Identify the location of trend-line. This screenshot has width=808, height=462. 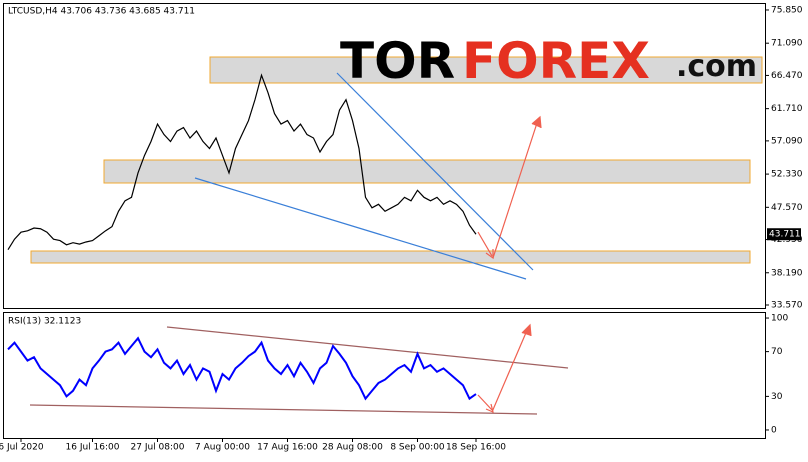
(360, 228).